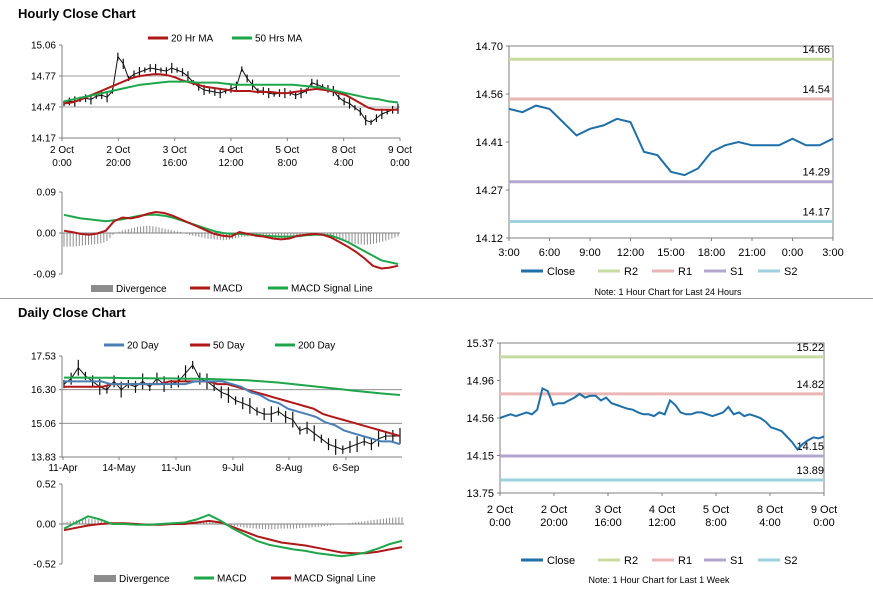 The image size is (873, 601). What do you see at coordinates (489, 191) in the screenshot?
I see `hourly-pivot-y-tick-label: 14.27` at bounding box center [489, 191].